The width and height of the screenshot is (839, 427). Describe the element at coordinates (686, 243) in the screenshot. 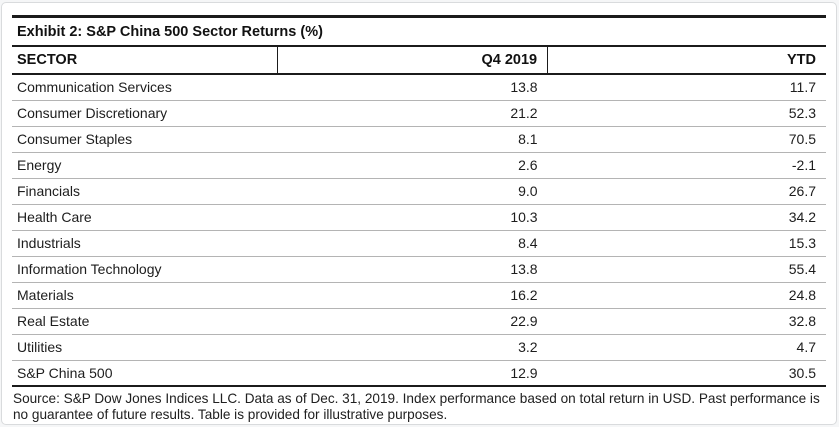

I see `ytd-cell: 15.3` at that location.